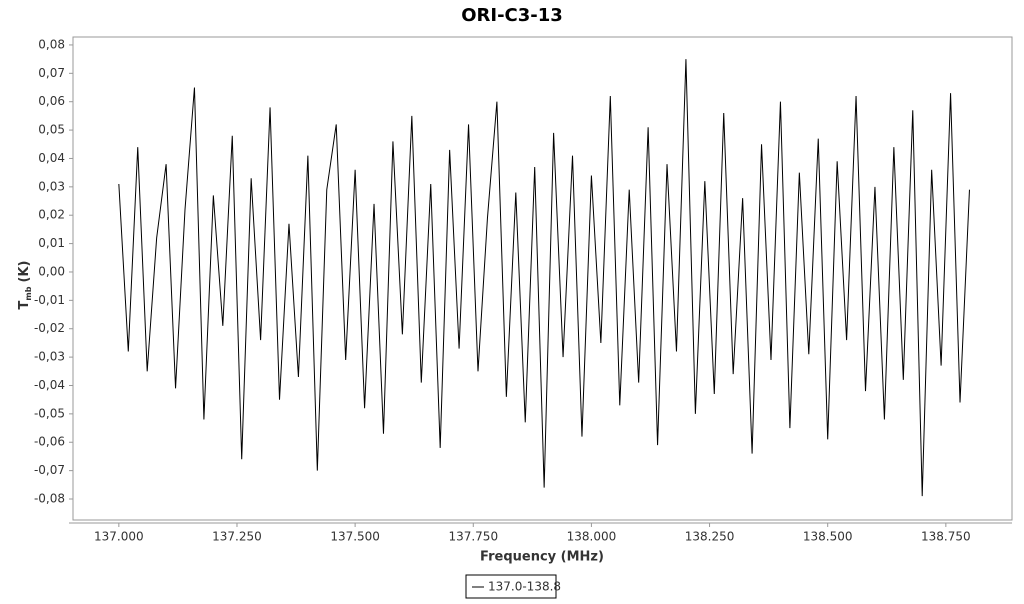  Describe the element at coordinates (49, 300) in the screenshot. I see `y-tick-label: -0,01` at that location.